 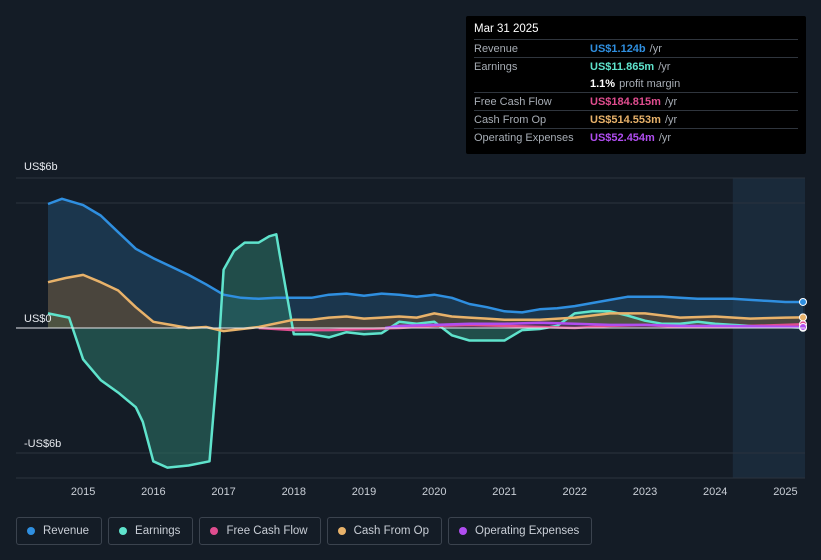 I want to click on x-tick-label: 2018, so click(x=294, y=492).